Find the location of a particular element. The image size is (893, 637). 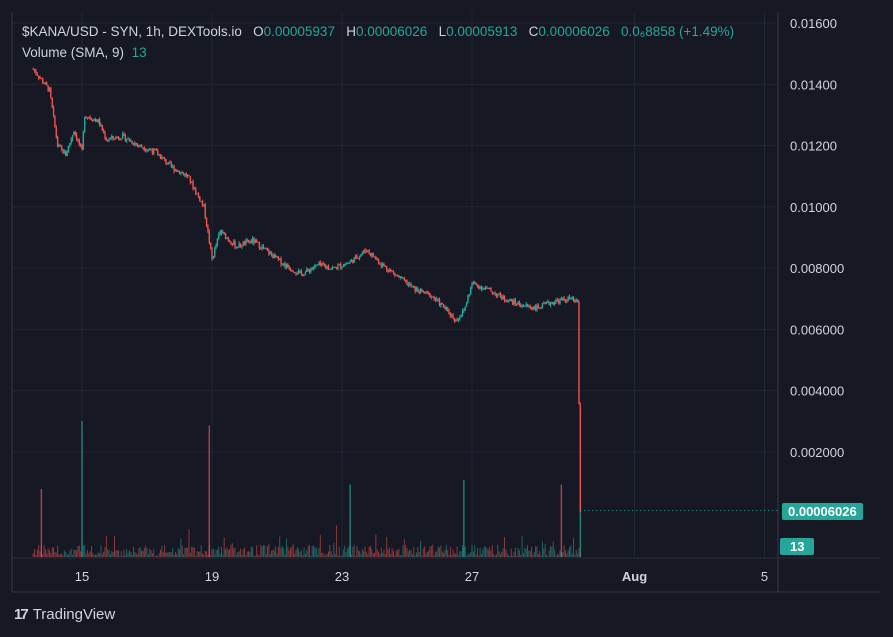

symbol-label: $KANA/USD - SYN, 1h, DEXTools.io is located at coordinates (132, 31).